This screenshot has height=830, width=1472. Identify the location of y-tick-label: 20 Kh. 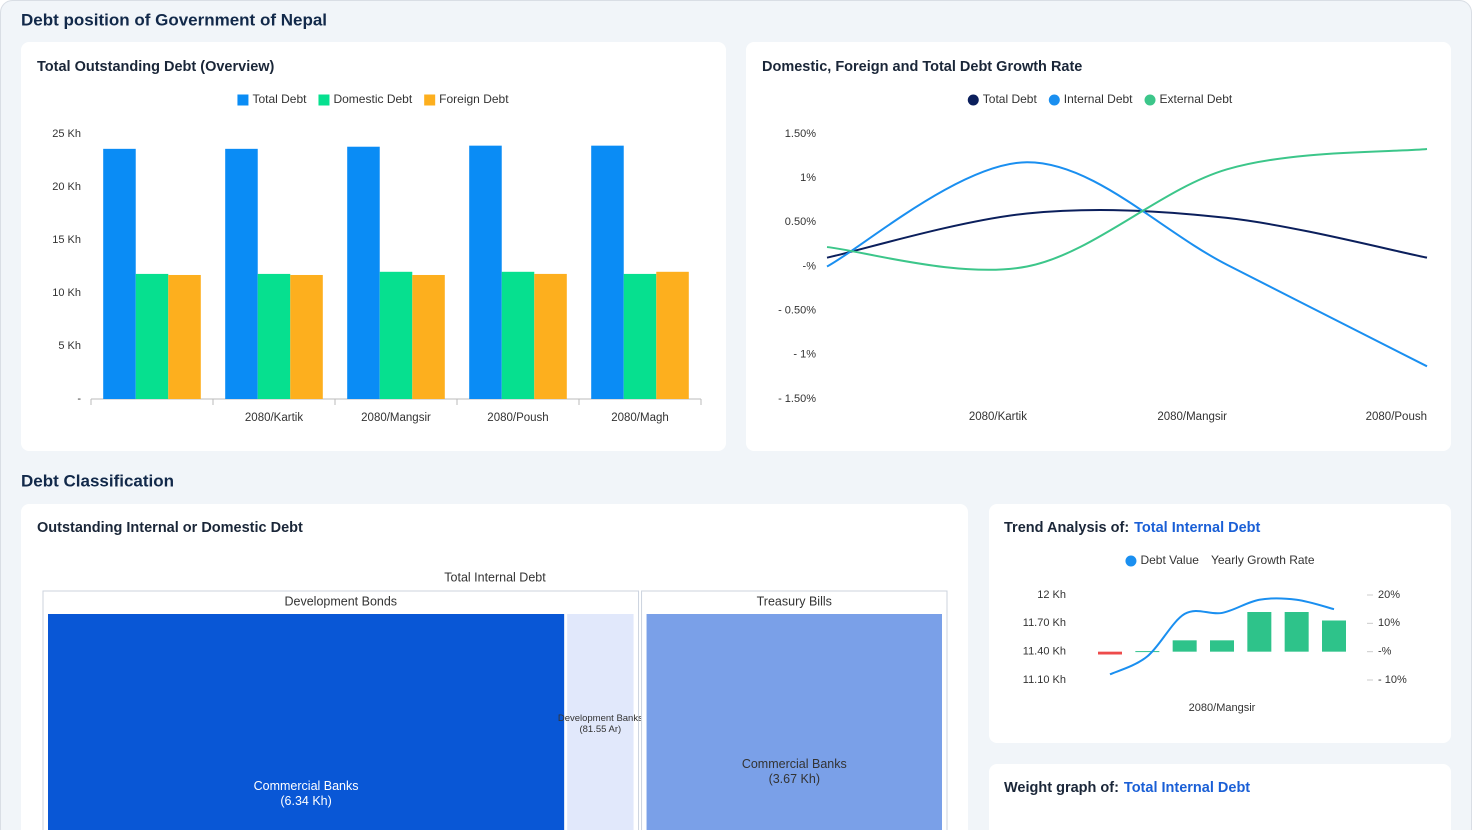
(66, 187).